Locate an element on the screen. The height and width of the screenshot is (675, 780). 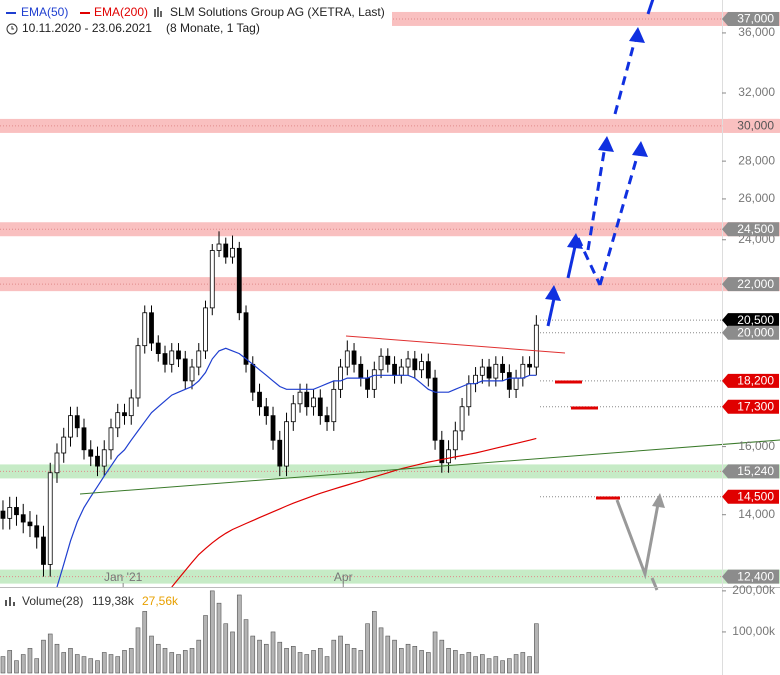
y-tick-label: 32,000 is located at coordinates (756, 92).